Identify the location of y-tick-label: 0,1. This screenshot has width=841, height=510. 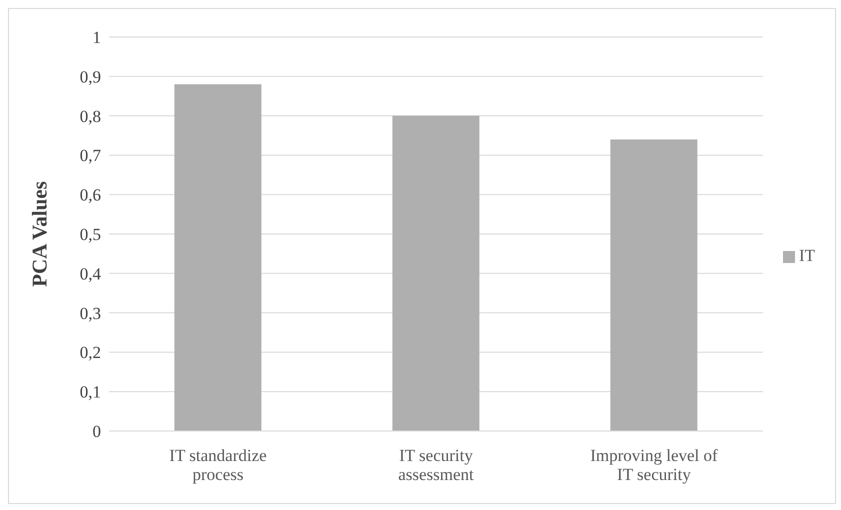
(90, 392).